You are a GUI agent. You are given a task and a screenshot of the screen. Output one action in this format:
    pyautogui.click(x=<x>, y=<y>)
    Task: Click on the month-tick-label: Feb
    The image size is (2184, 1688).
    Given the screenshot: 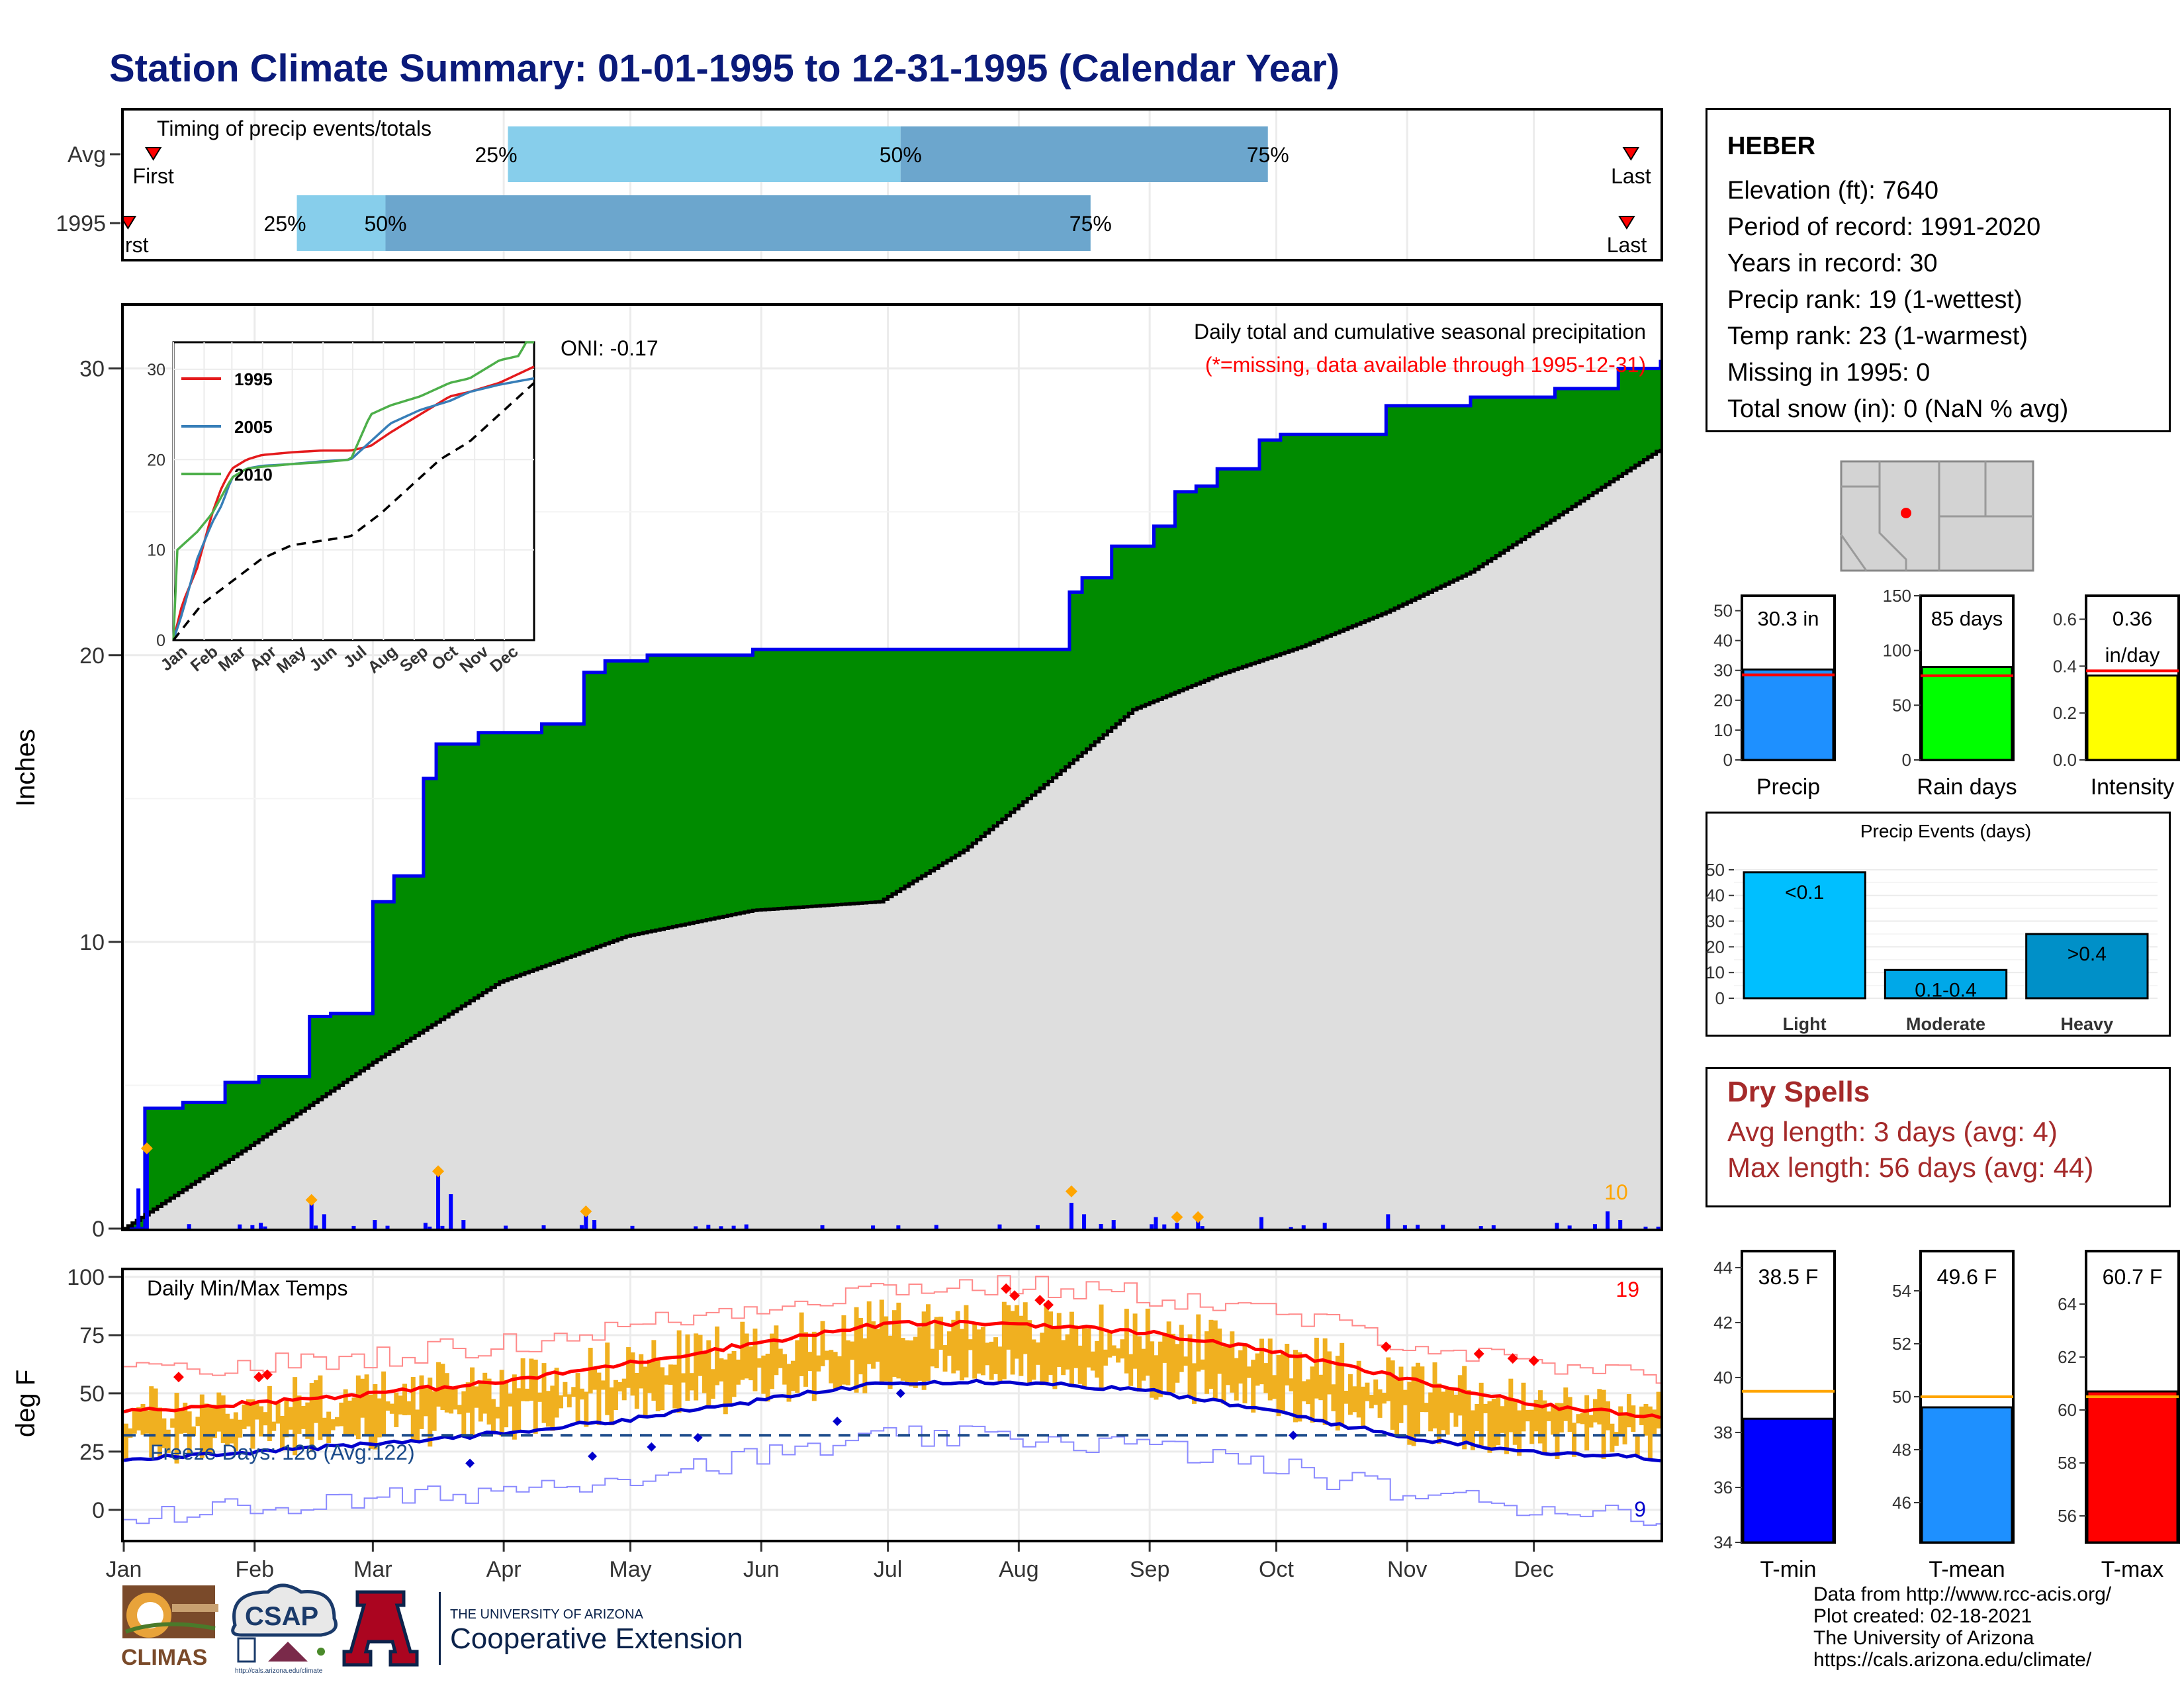 What is the action you would take?
    pyautogui.click(x=255, y=1569)
    